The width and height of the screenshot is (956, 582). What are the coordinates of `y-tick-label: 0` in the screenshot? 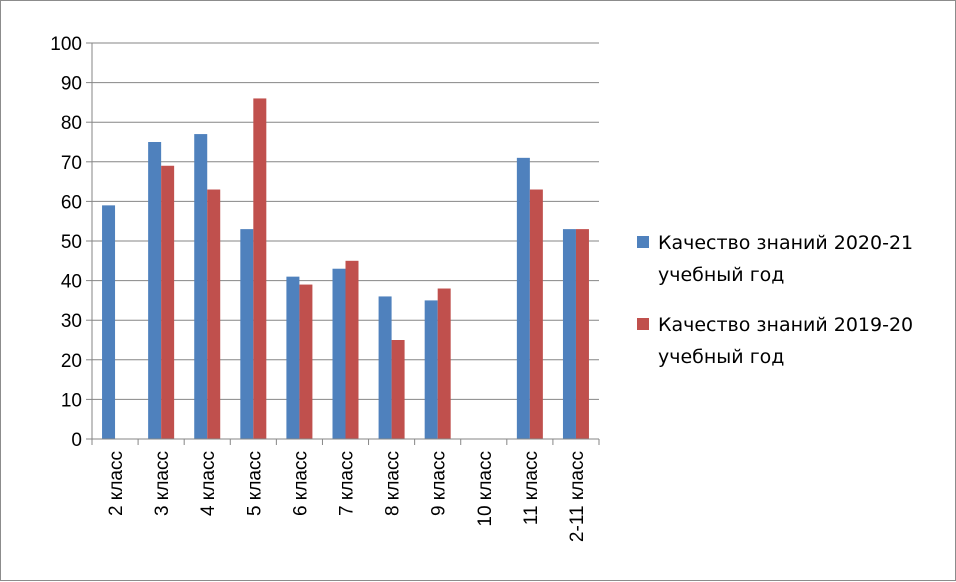 It's located at (76, 440).